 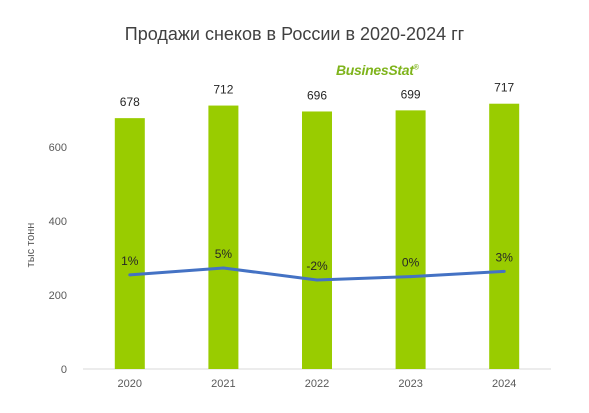 What do you see at coordinates (64, 370) in the screenshot?
I see `y-tick-label: 0` at bounding box center [64, 370].